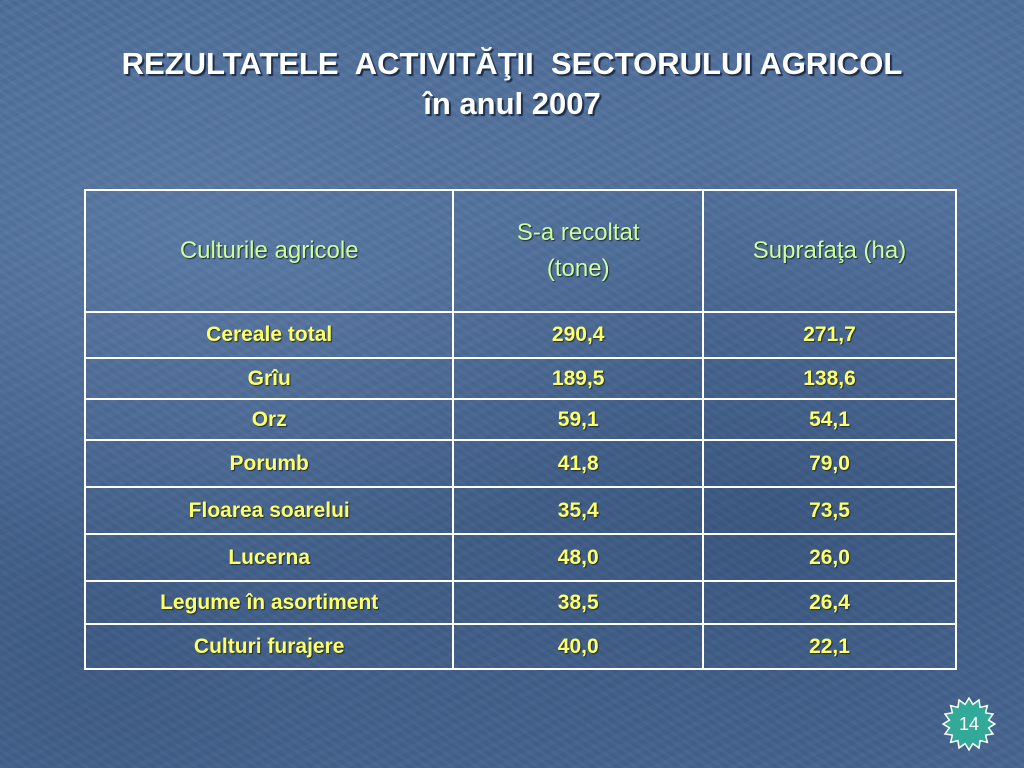 The width and height of the screenshot is (1024, 768). I want to click on area-cell: 271,7, so click(829, 335).